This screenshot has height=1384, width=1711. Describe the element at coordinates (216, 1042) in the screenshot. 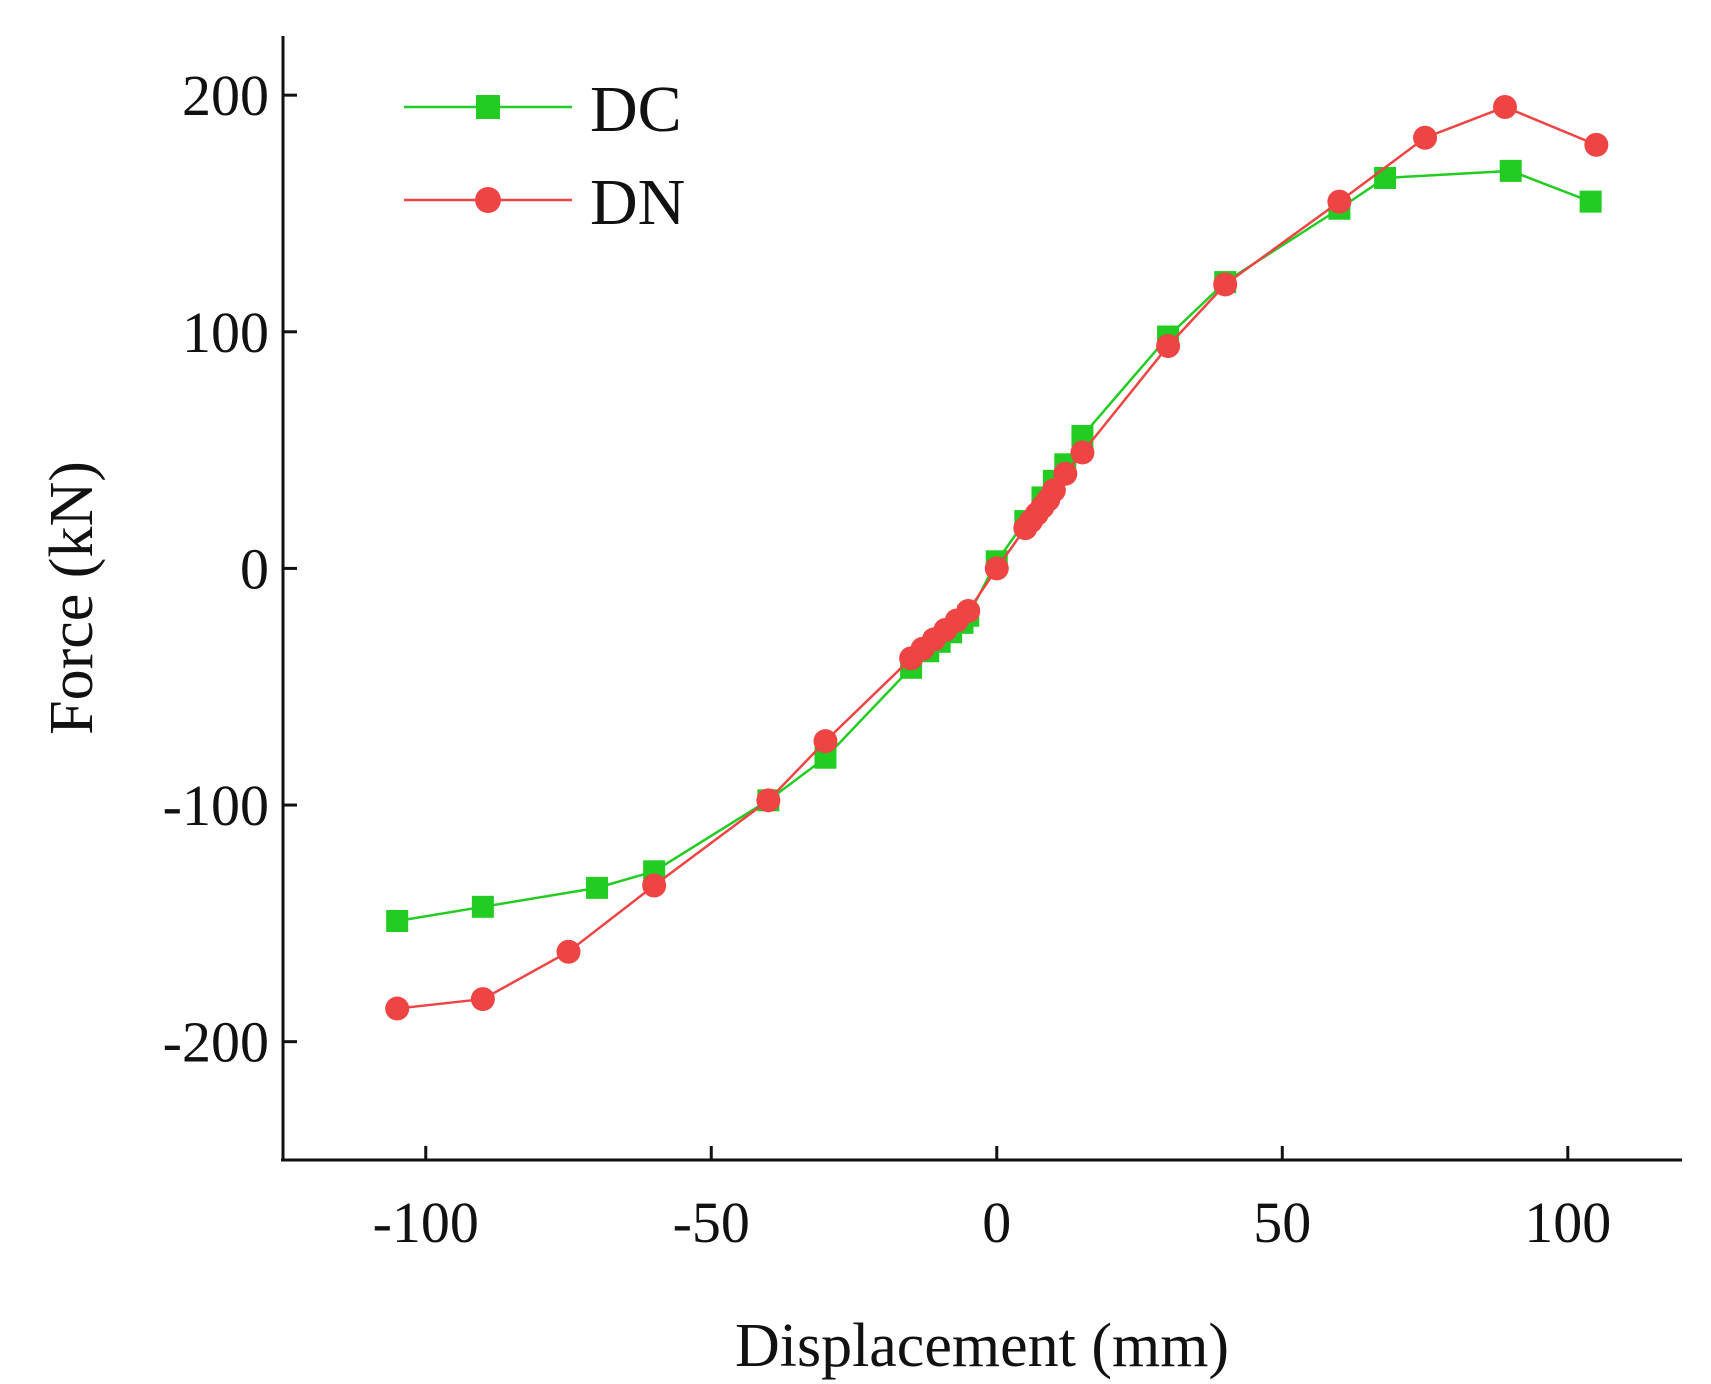

I see `y-tick-label: -200` at that location.